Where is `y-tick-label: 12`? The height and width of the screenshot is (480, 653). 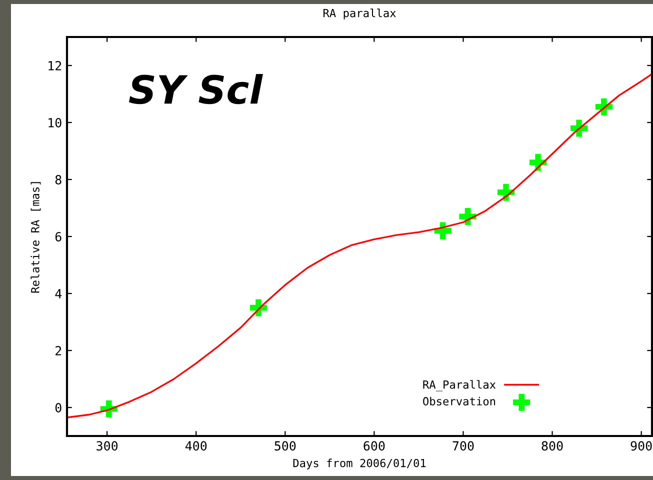 y-tick-label: 12 is located at coordinates (55, 65).